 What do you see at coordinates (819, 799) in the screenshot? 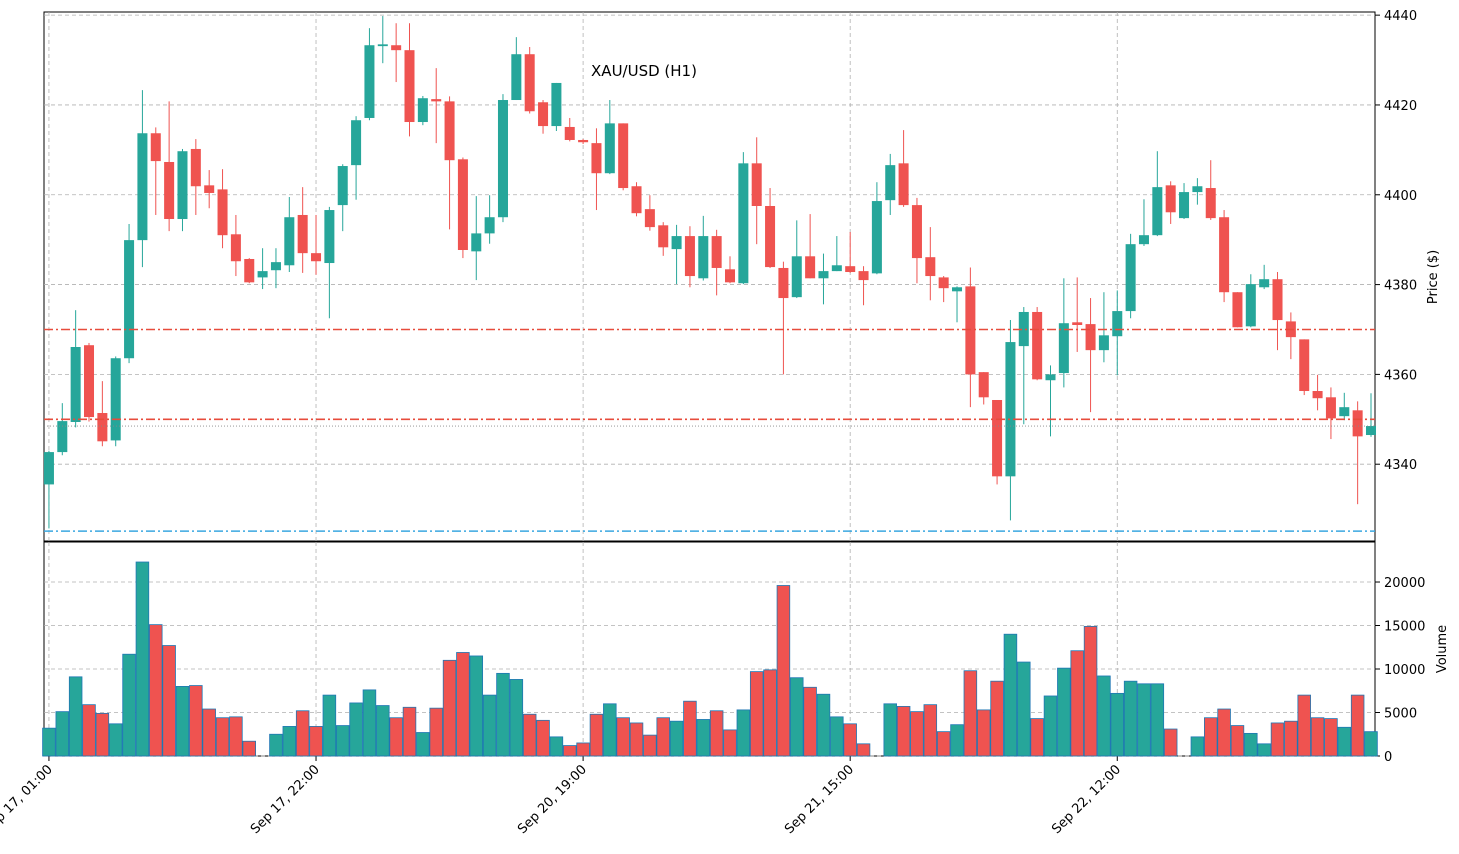
I see `x-tick-label: Sep 21, 15:00` at bounding box center [819, 799].